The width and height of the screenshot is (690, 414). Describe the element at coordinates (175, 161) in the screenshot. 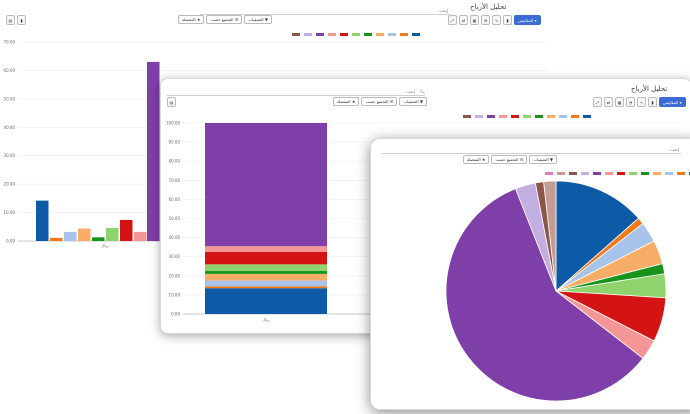

I see `y-tick-label: 80.00` at that location.